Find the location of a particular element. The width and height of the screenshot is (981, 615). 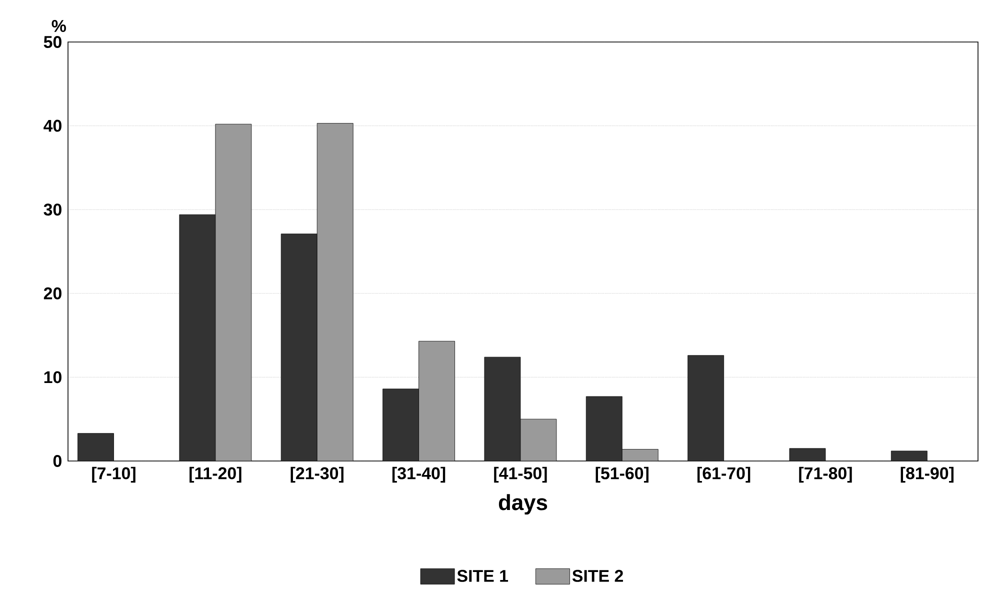

x-tick-label: [21-30] is located at coordinates (317, 474).